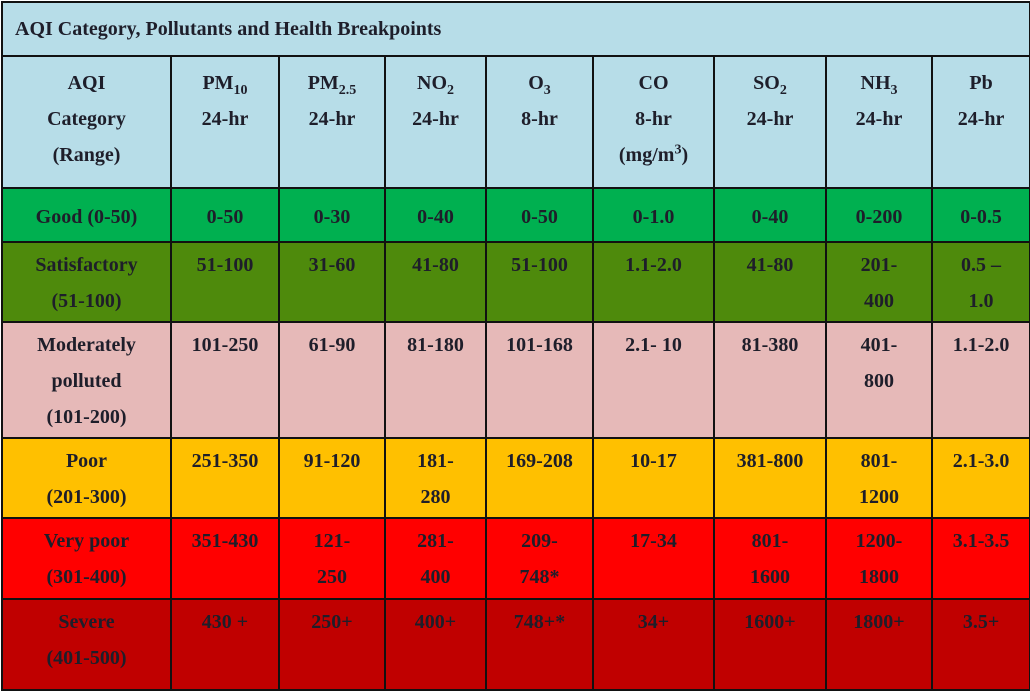 The width and height of the screenshot is (1030, 700). I want to click on subscript: 10, so click(240, 90).